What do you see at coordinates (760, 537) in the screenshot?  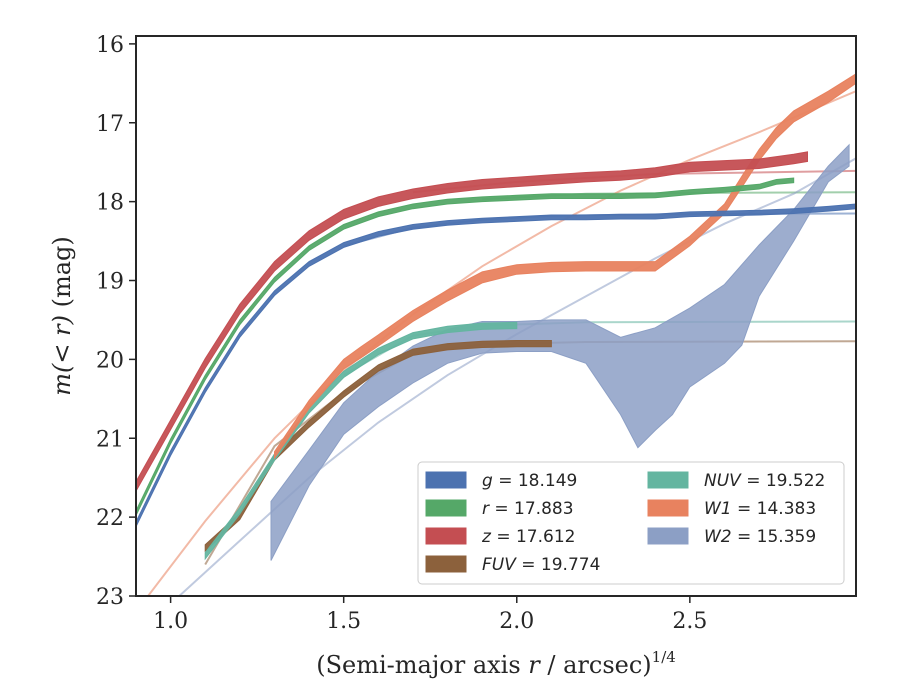 I see `legend-label-w2: W2 = 15.359` at bounding box center [760, 537].